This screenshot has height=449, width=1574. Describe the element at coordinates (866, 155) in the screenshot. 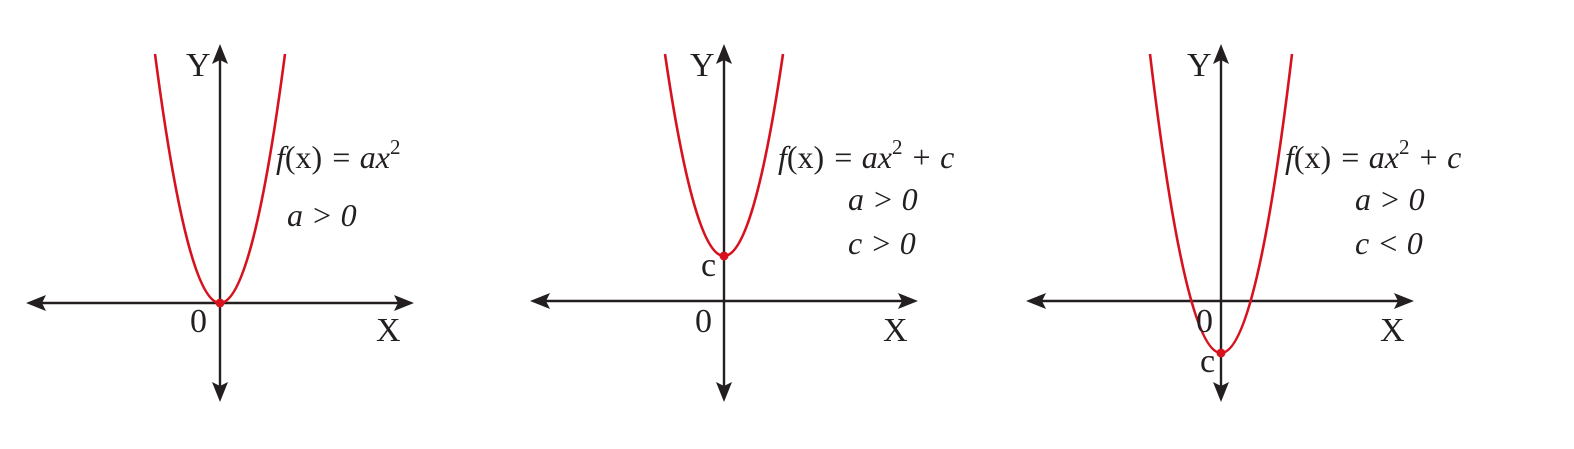

I see `panel-2-formula: f(x) = ax2 + c` at that location.